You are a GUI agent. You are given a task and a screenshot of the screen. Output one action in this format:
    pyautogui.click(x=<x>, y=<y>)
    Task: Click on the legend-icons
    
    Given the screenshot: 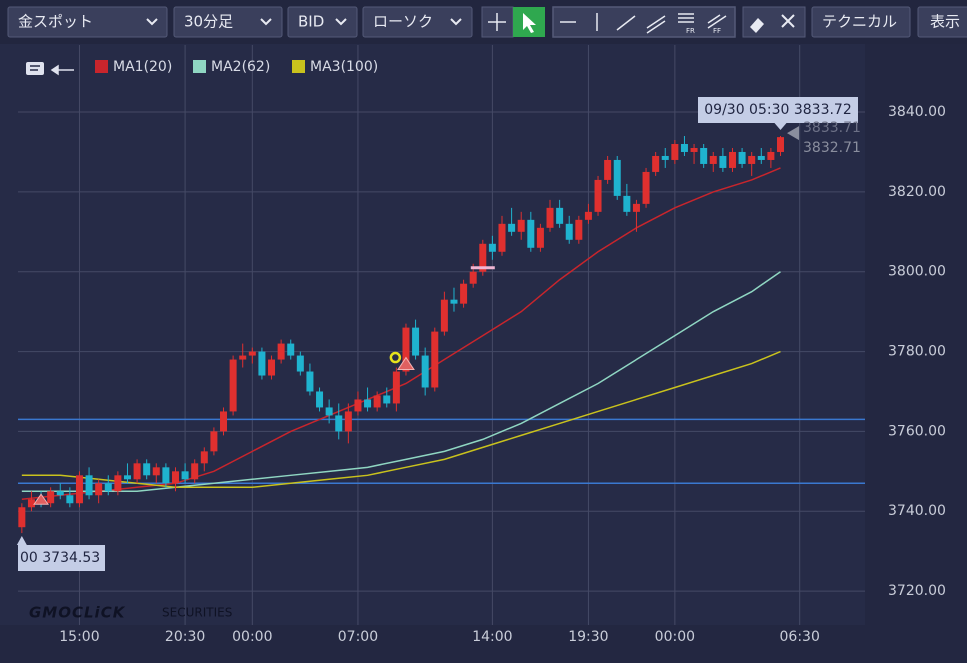 What is the action you would take?
    pyautogui.click(x=50, y=69)
    